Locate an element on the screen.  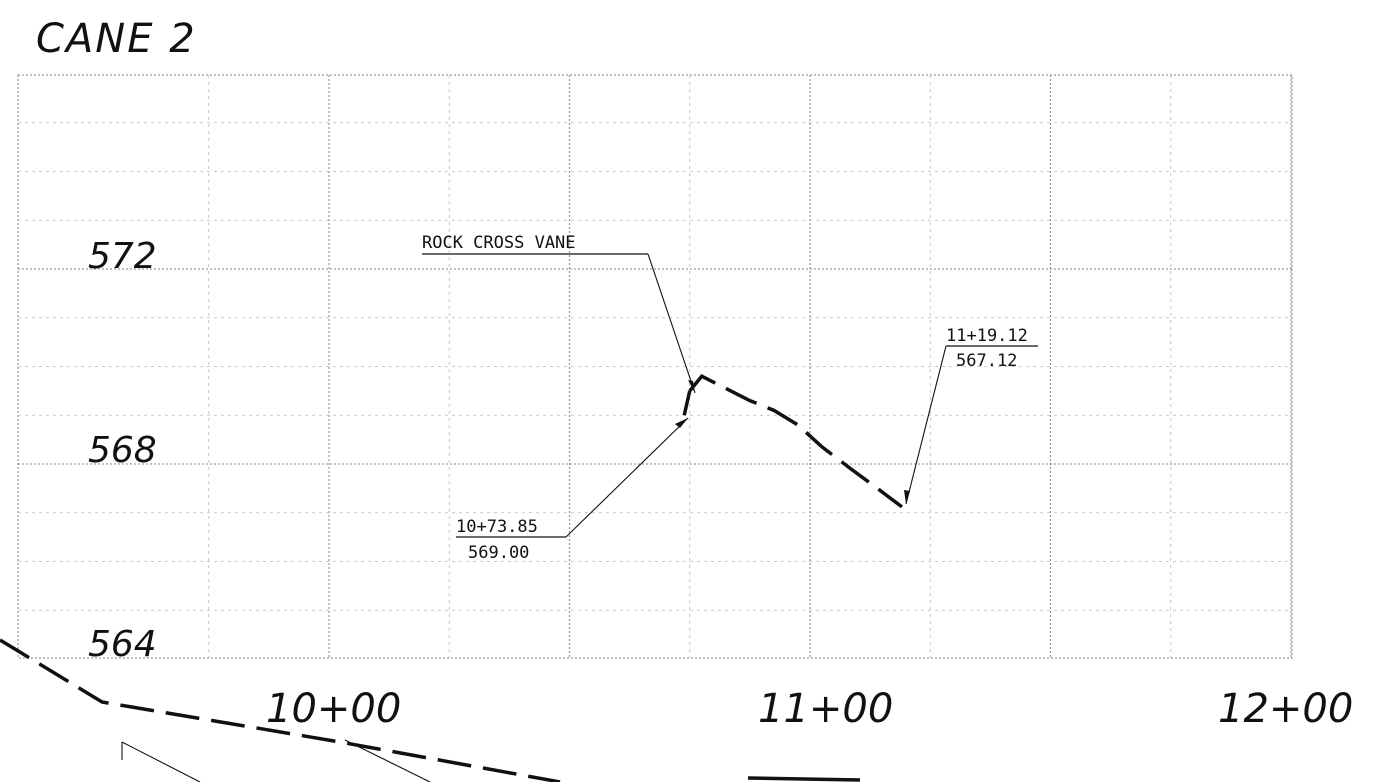
existing-ground-line-segment is located at coordinates (804, 779).